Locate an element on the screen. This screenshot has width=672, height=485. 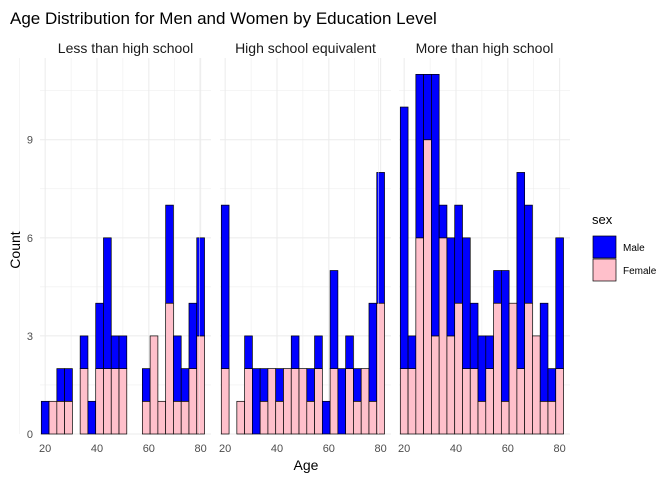
legend-title: sex is located at coordinates (602, 219).